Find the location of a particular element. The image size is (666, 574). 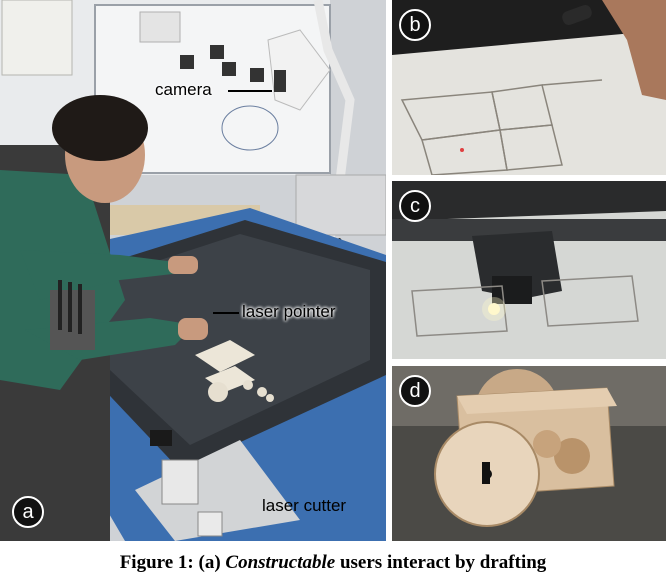

caption-emphasis: Constructable is located at coordinates (280, 562).